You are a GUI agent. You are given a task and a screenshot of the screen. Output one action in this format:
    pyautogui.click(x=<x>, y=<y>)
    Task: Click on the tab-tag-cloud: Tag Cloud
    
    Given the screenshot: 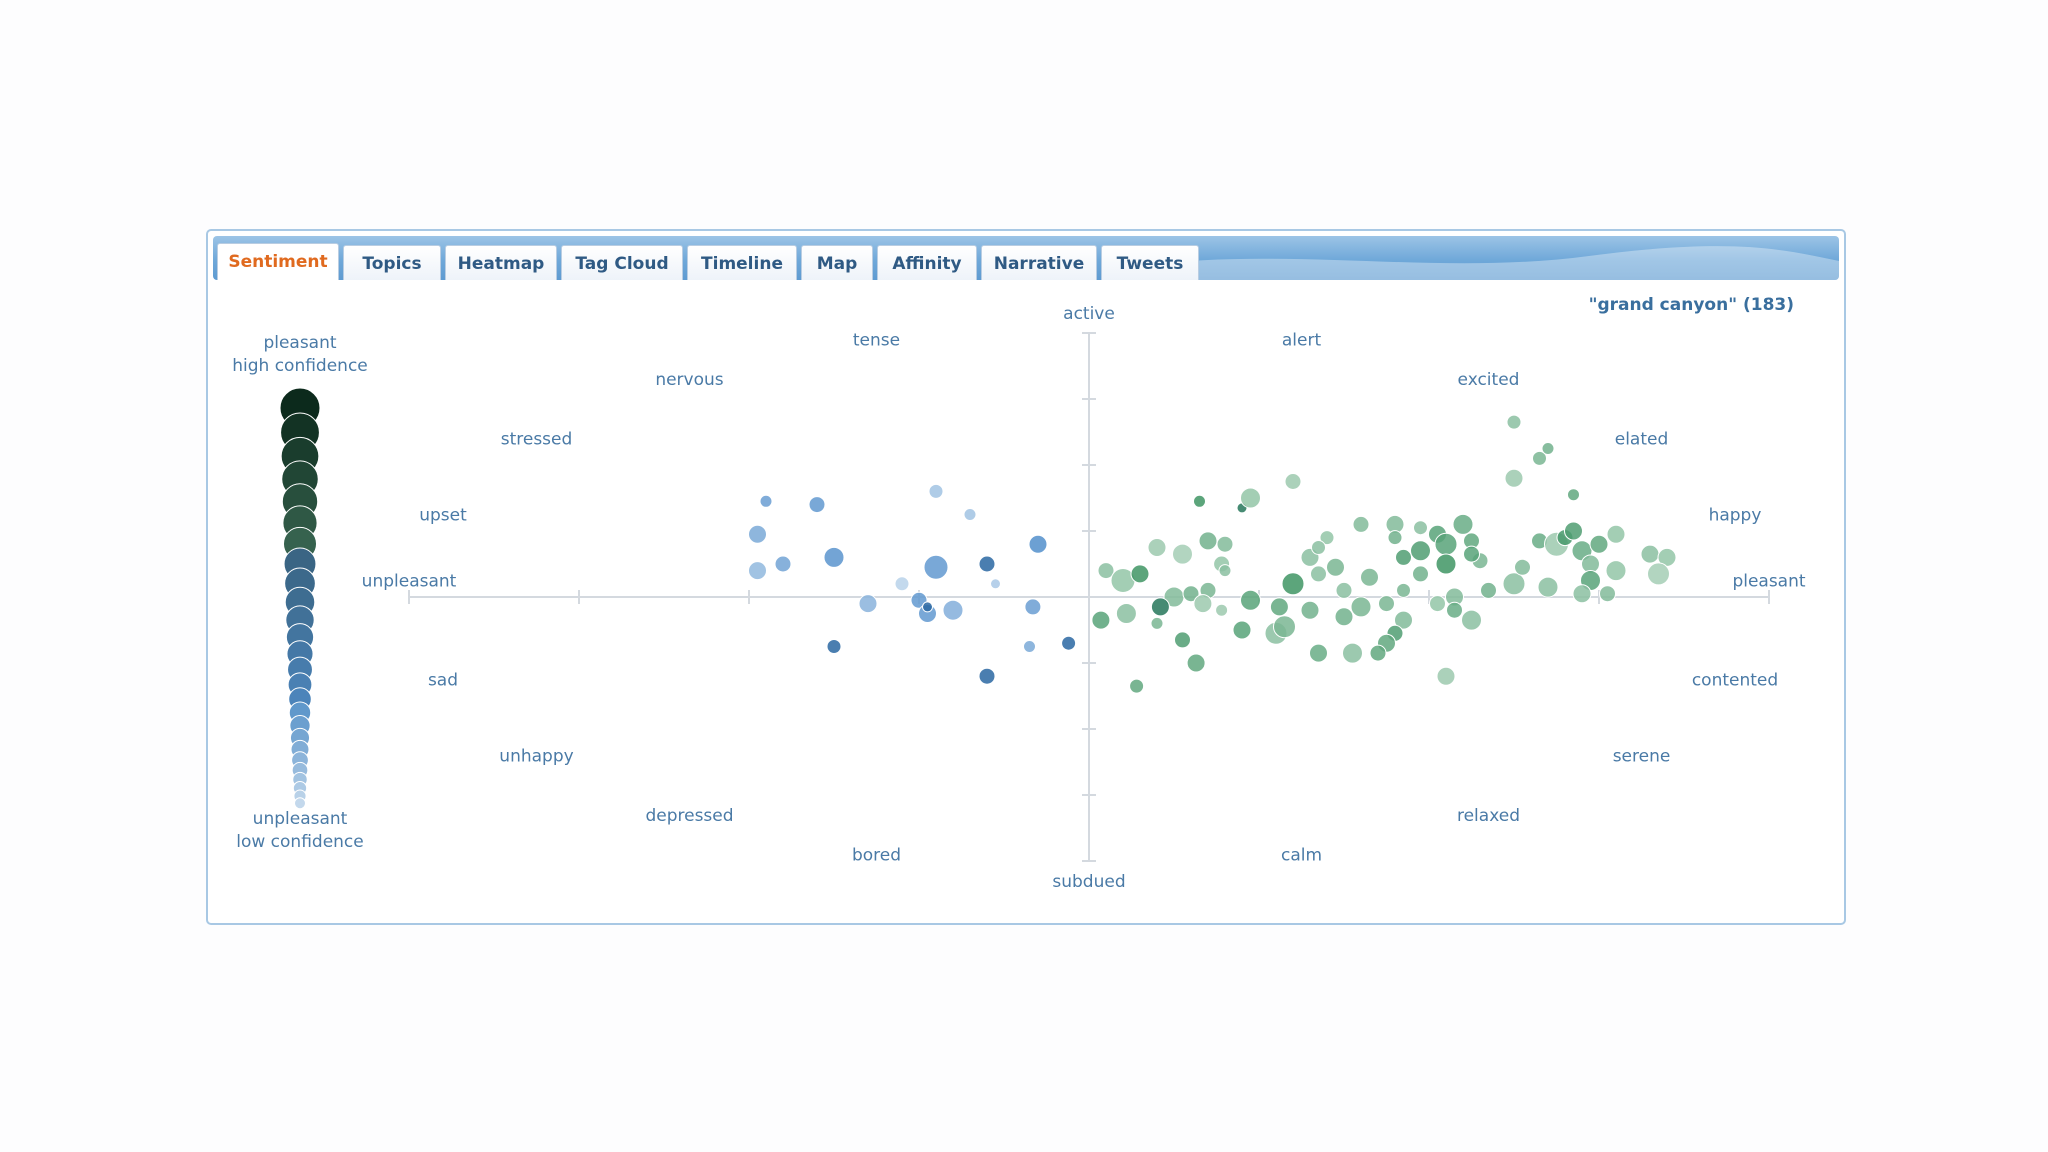 What is the action you would take?
    pyautogui.click(x=622, y=262)
    